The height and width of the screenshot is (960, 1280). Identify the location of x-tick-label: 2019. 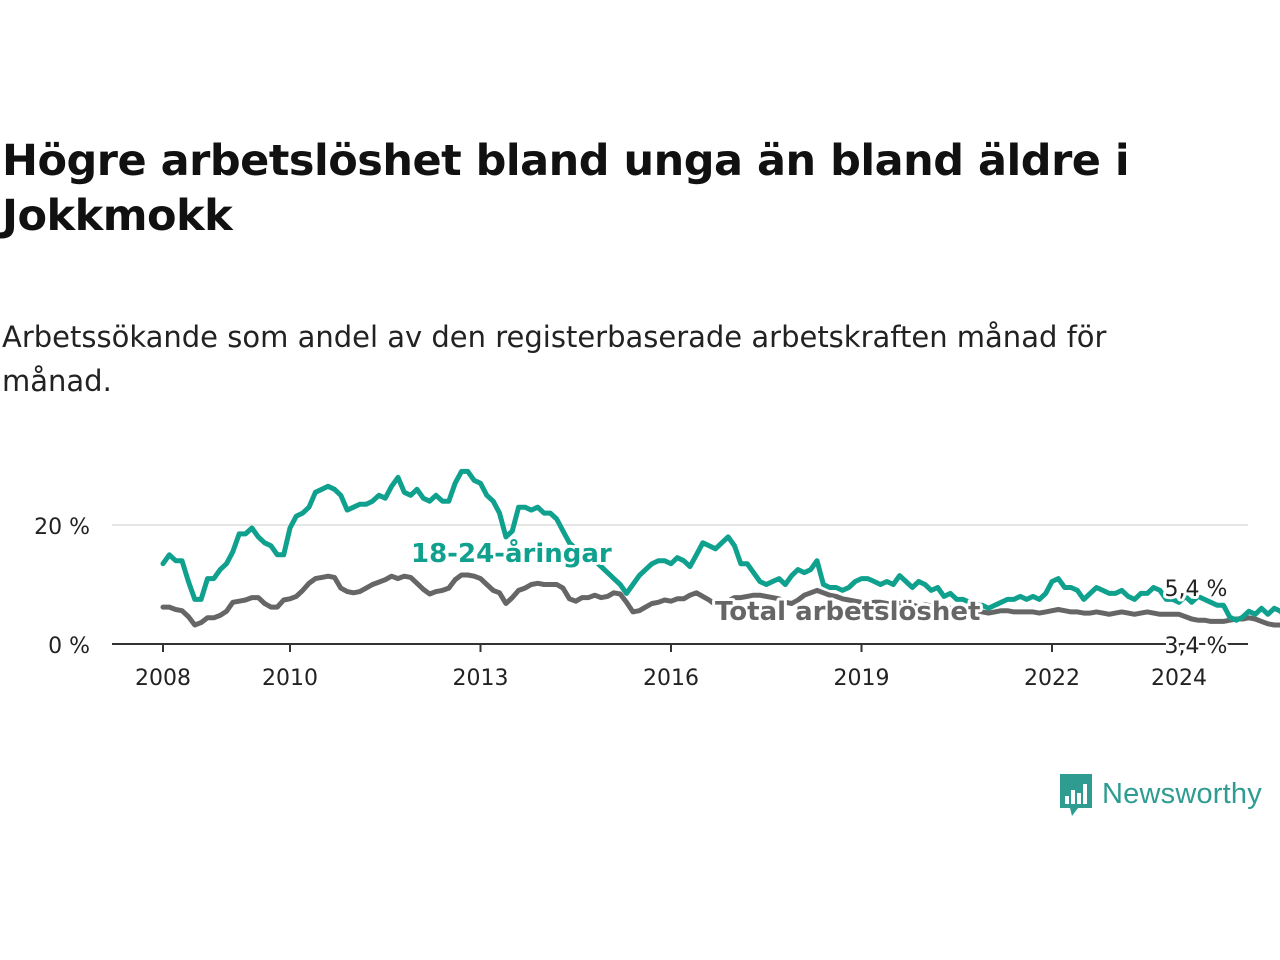
(862, 678).